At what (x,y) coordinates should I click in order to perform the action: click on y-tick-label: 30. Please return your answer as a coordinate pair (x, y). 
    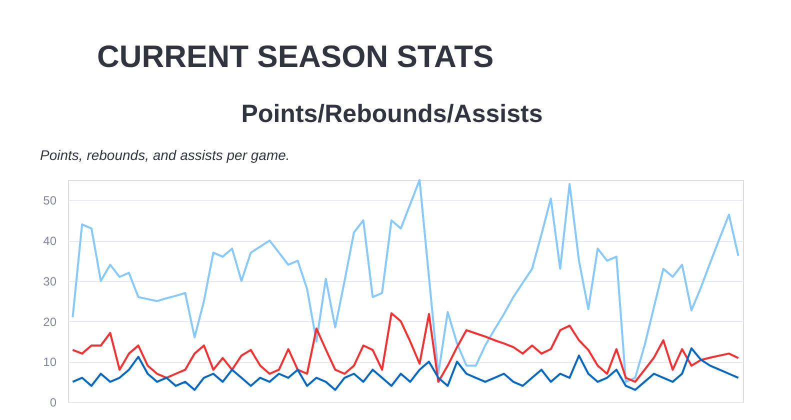
    Looking at the image, I should click on (50, 281).